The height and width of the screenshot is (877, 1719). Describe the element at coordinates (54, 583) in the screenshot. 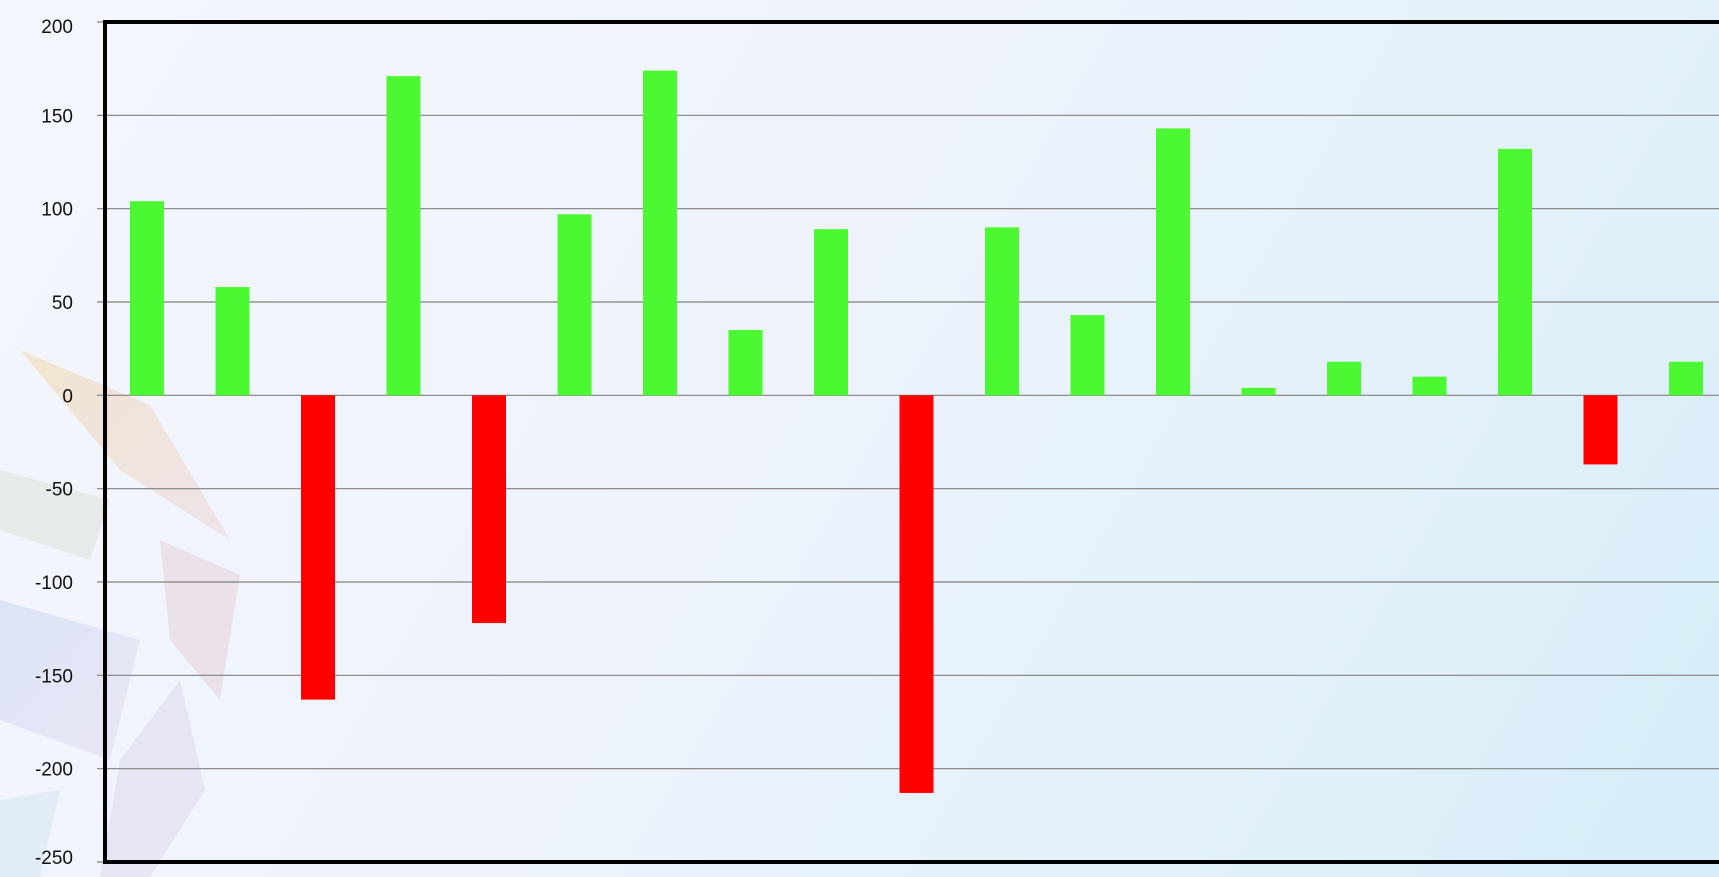

I see `y-tick-label: -100` at that location.